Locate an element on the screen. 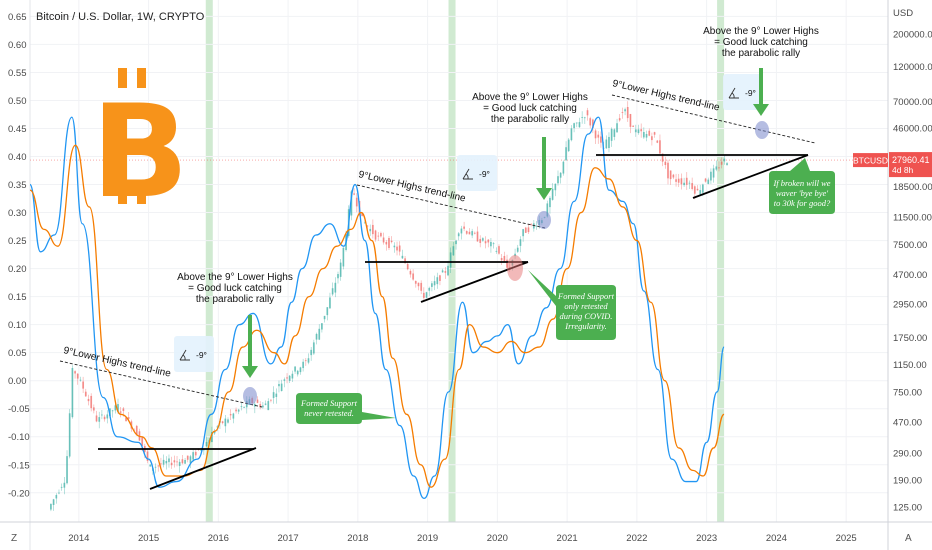  right-tick-5: 18500.00 is located at coordinates (912, 187).